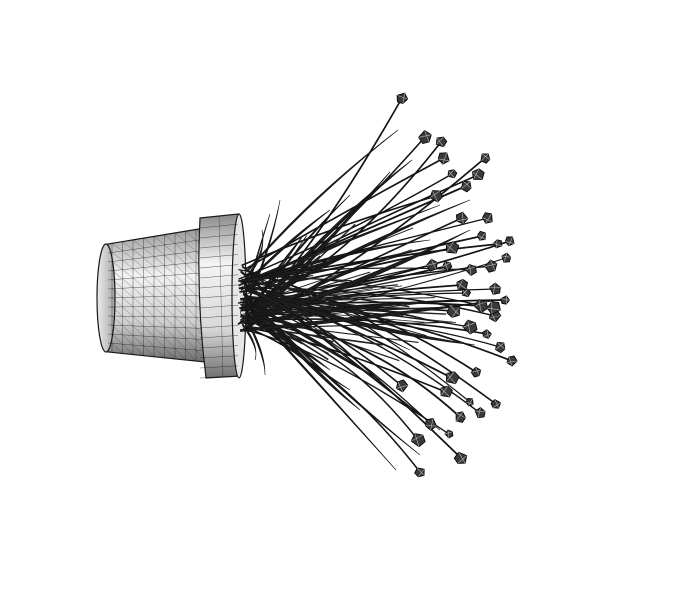 Image resolution: width=700 pixels, height=600 pixels. Describe the element at coordinates (345, 226) in the screenshot. I see `stem` at that location.